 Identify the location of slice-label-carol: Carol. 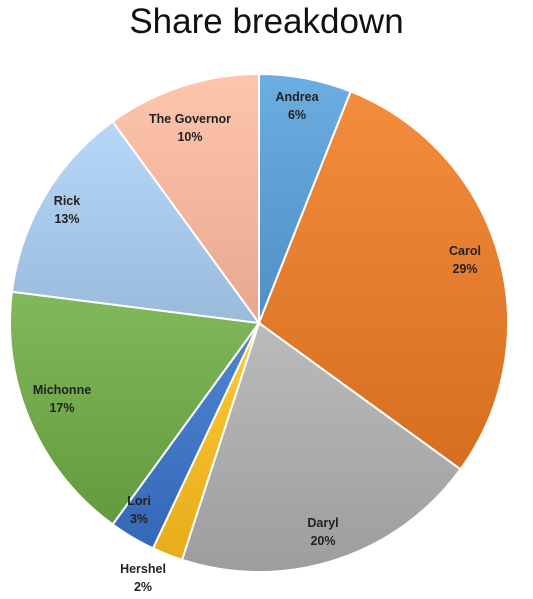
(465, 251).